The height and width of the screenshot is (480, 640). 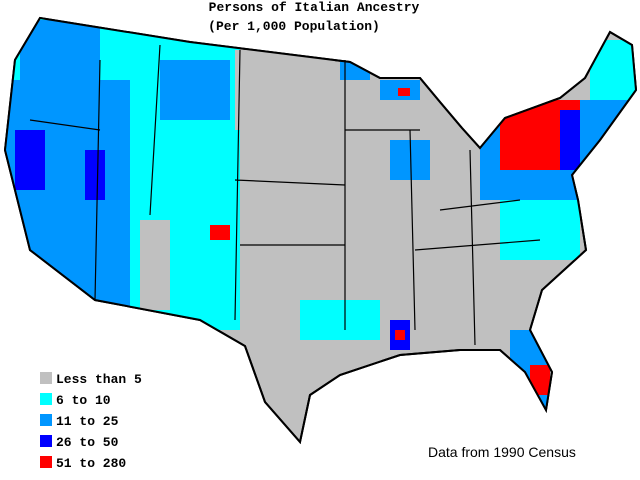 I want to click on legend-label: 6 to 10, so click(x=83, y=400).